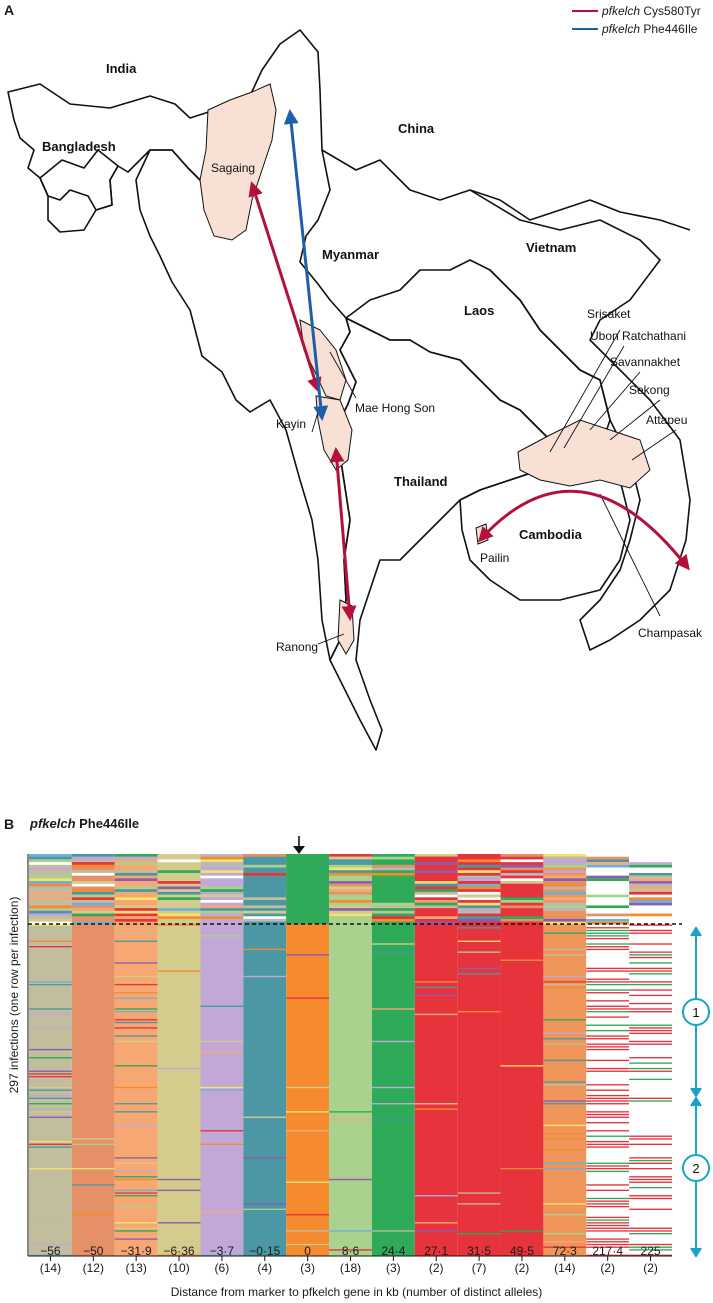 The height and width of the screenshot is (1303, 713). Describe the element at coordinates (393, 1268) in the screenshot. I see `x-tick-alleles: (3)` at that location.